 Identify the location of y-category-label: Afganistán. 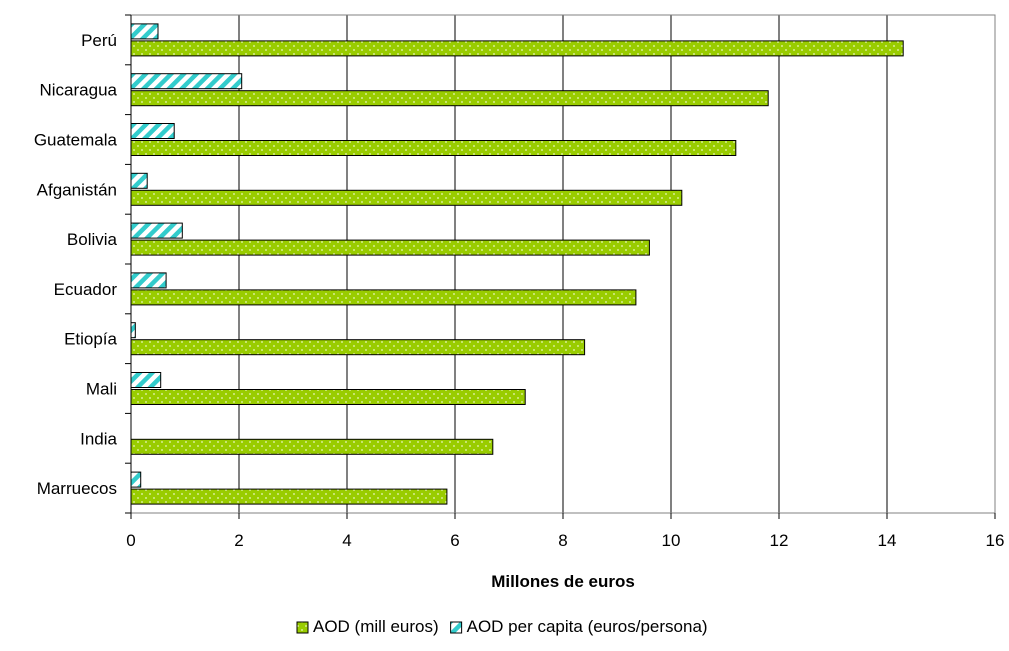
(77, 189).